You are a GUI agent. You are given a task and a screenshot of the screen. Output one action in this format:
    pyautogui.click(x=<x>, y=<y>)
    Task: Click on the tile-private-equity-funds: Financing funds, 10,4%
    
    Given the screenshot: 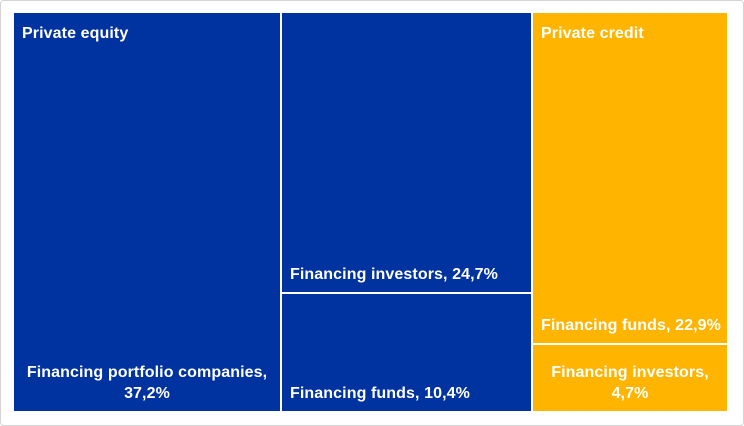 What is the action you would take?
    pyautogui.click(x=406, y=352)
    